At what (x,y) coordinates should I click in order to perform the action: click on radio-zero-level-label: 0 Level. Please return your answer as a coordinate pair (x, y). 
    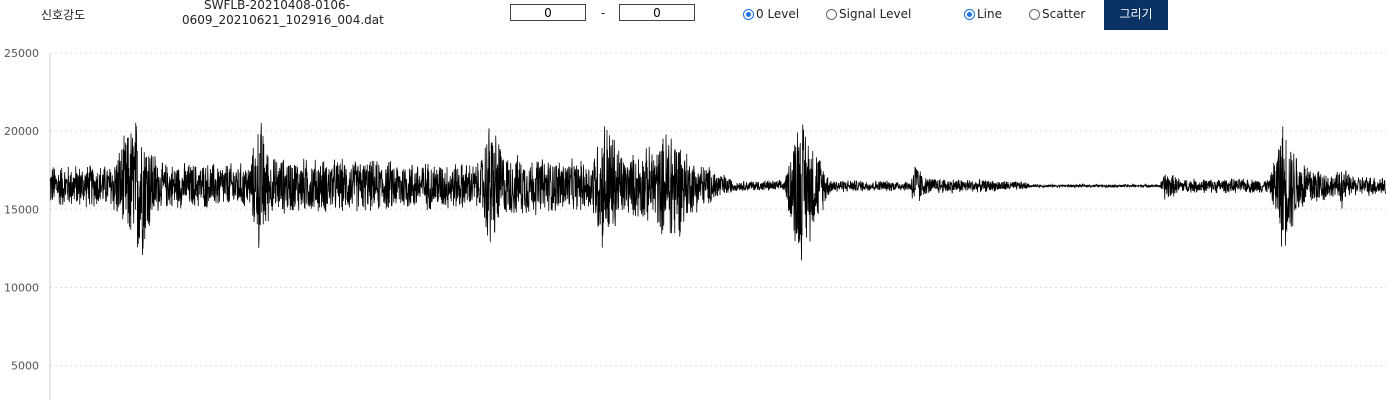
    Looking at the image, I should click on (778, 14).